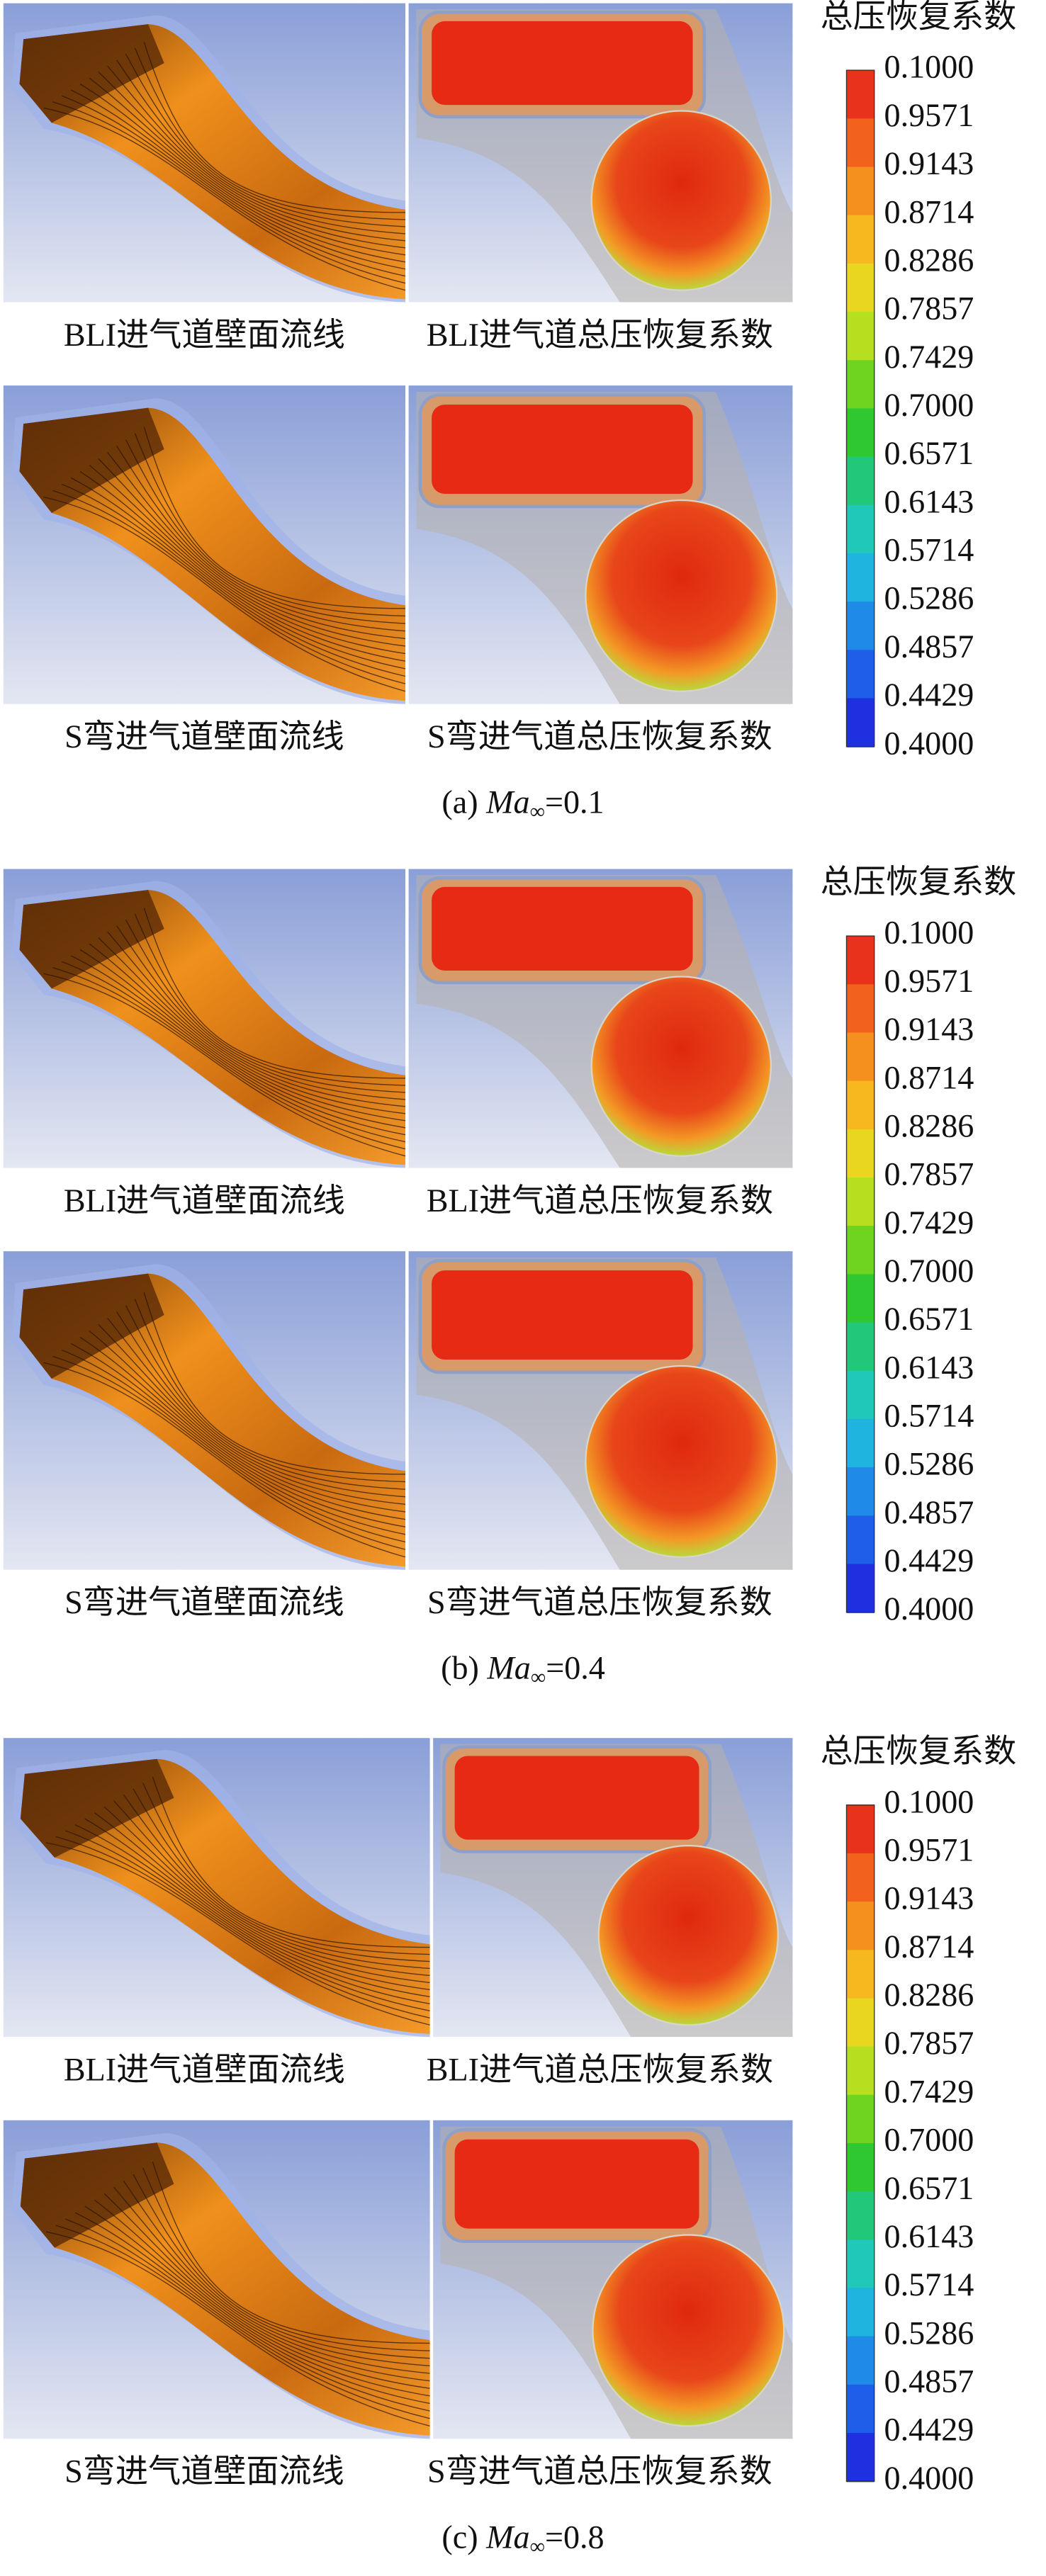  Describe the element at coordinates (919, 882) in the screenshot. I see `colorbar-title: 总压恢复系数` at that location.